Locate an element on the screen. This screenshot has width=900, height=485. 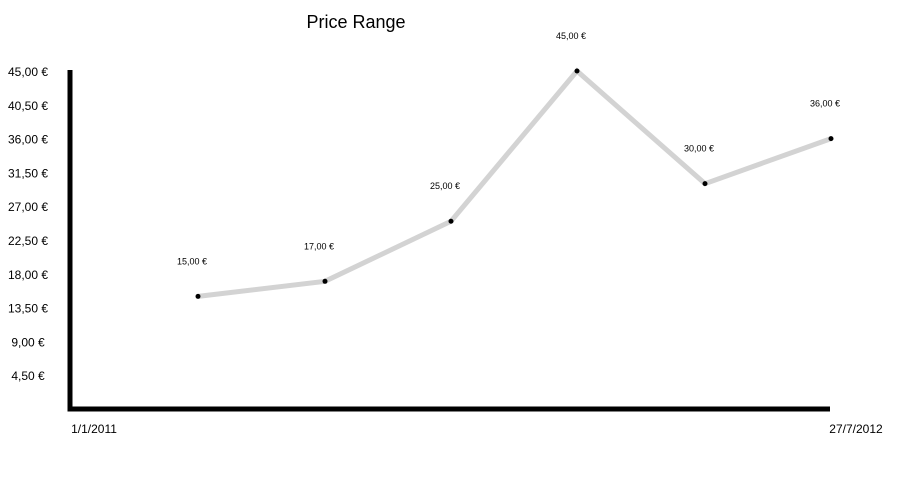
chart-title: Price Range is located at coordinates (355, 22).